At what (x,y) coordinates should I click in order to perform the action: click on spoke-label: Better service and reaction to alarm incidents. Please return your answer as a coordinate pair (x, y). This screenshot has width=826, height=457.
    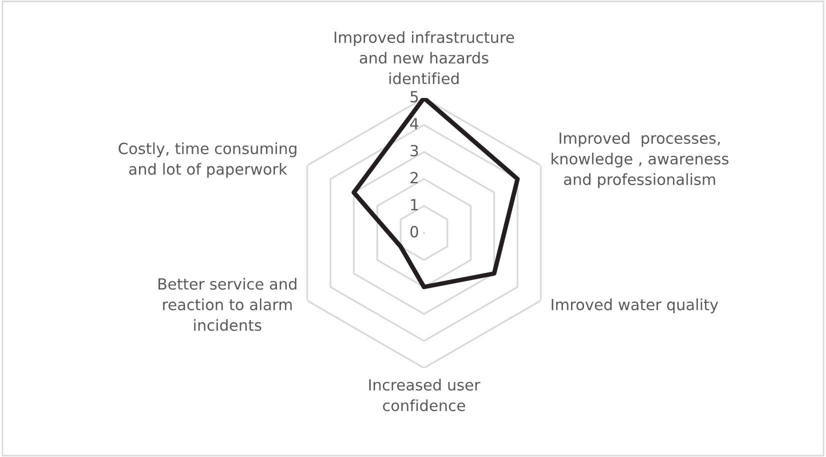
    Looking at the image, I should click on (227, 304).